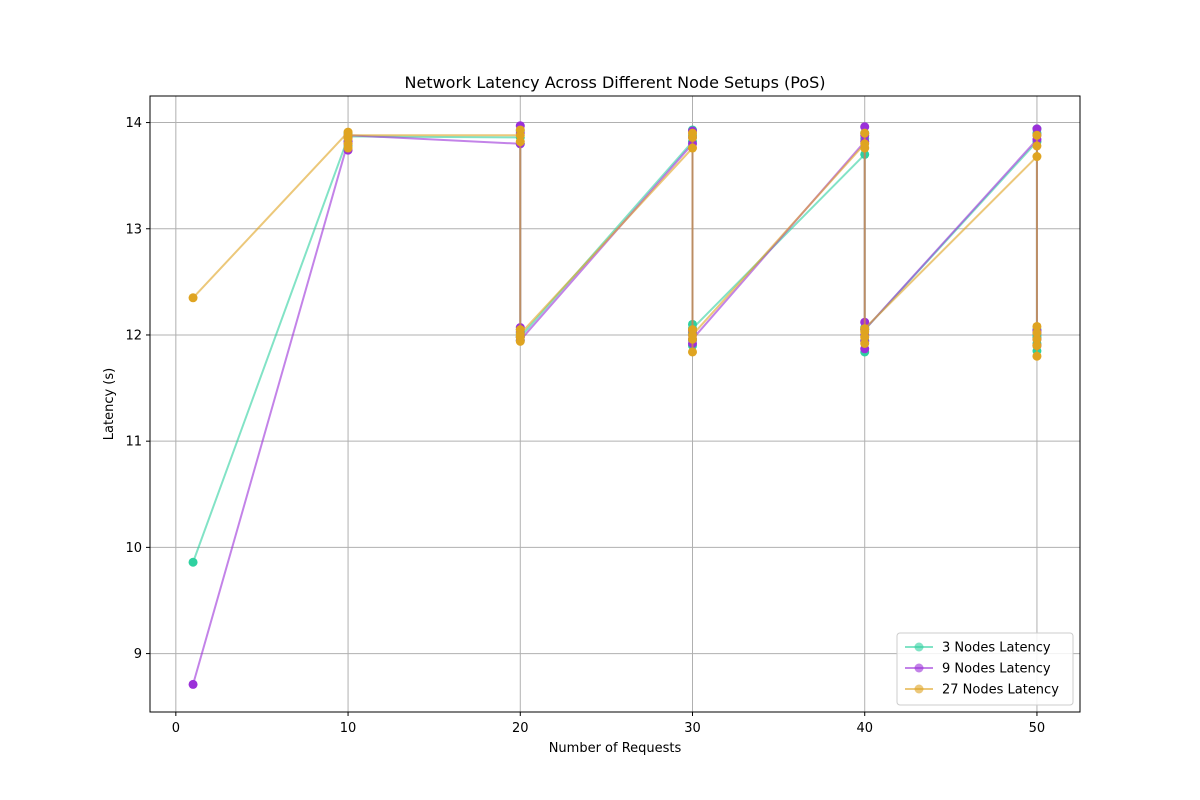  What do you see at coordinates (138, 654) in the screenshot?
I see `y-tick-label: 9` at bounding box center [138, 654].